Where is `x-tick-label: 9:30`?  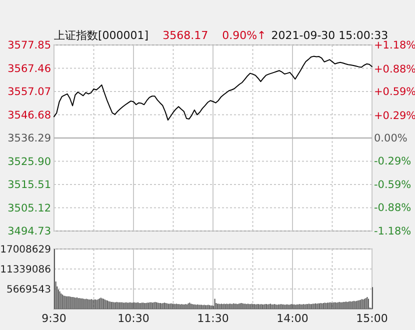
x-tick-label: 9:30 is located at coordinates (54, 318).